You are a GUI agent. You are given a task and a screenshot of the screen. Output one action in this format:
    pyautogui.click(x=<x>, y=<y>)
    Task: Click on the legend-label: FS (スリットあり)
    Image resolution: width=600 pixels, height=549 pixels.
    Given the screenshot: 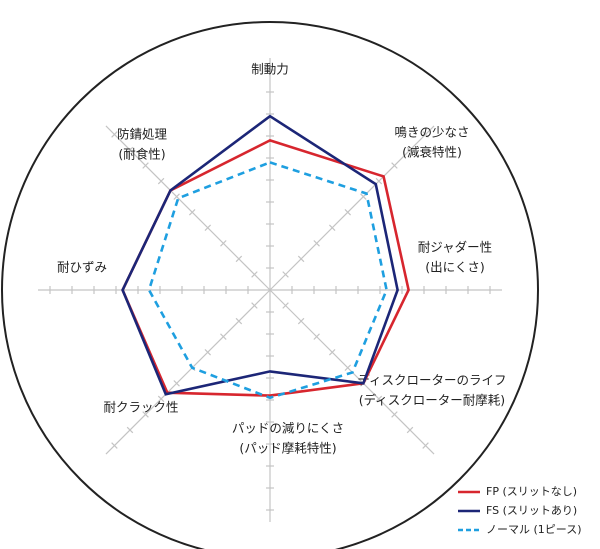 What is the action you would take?
    pyautogui.click(x=531, y=510)
    